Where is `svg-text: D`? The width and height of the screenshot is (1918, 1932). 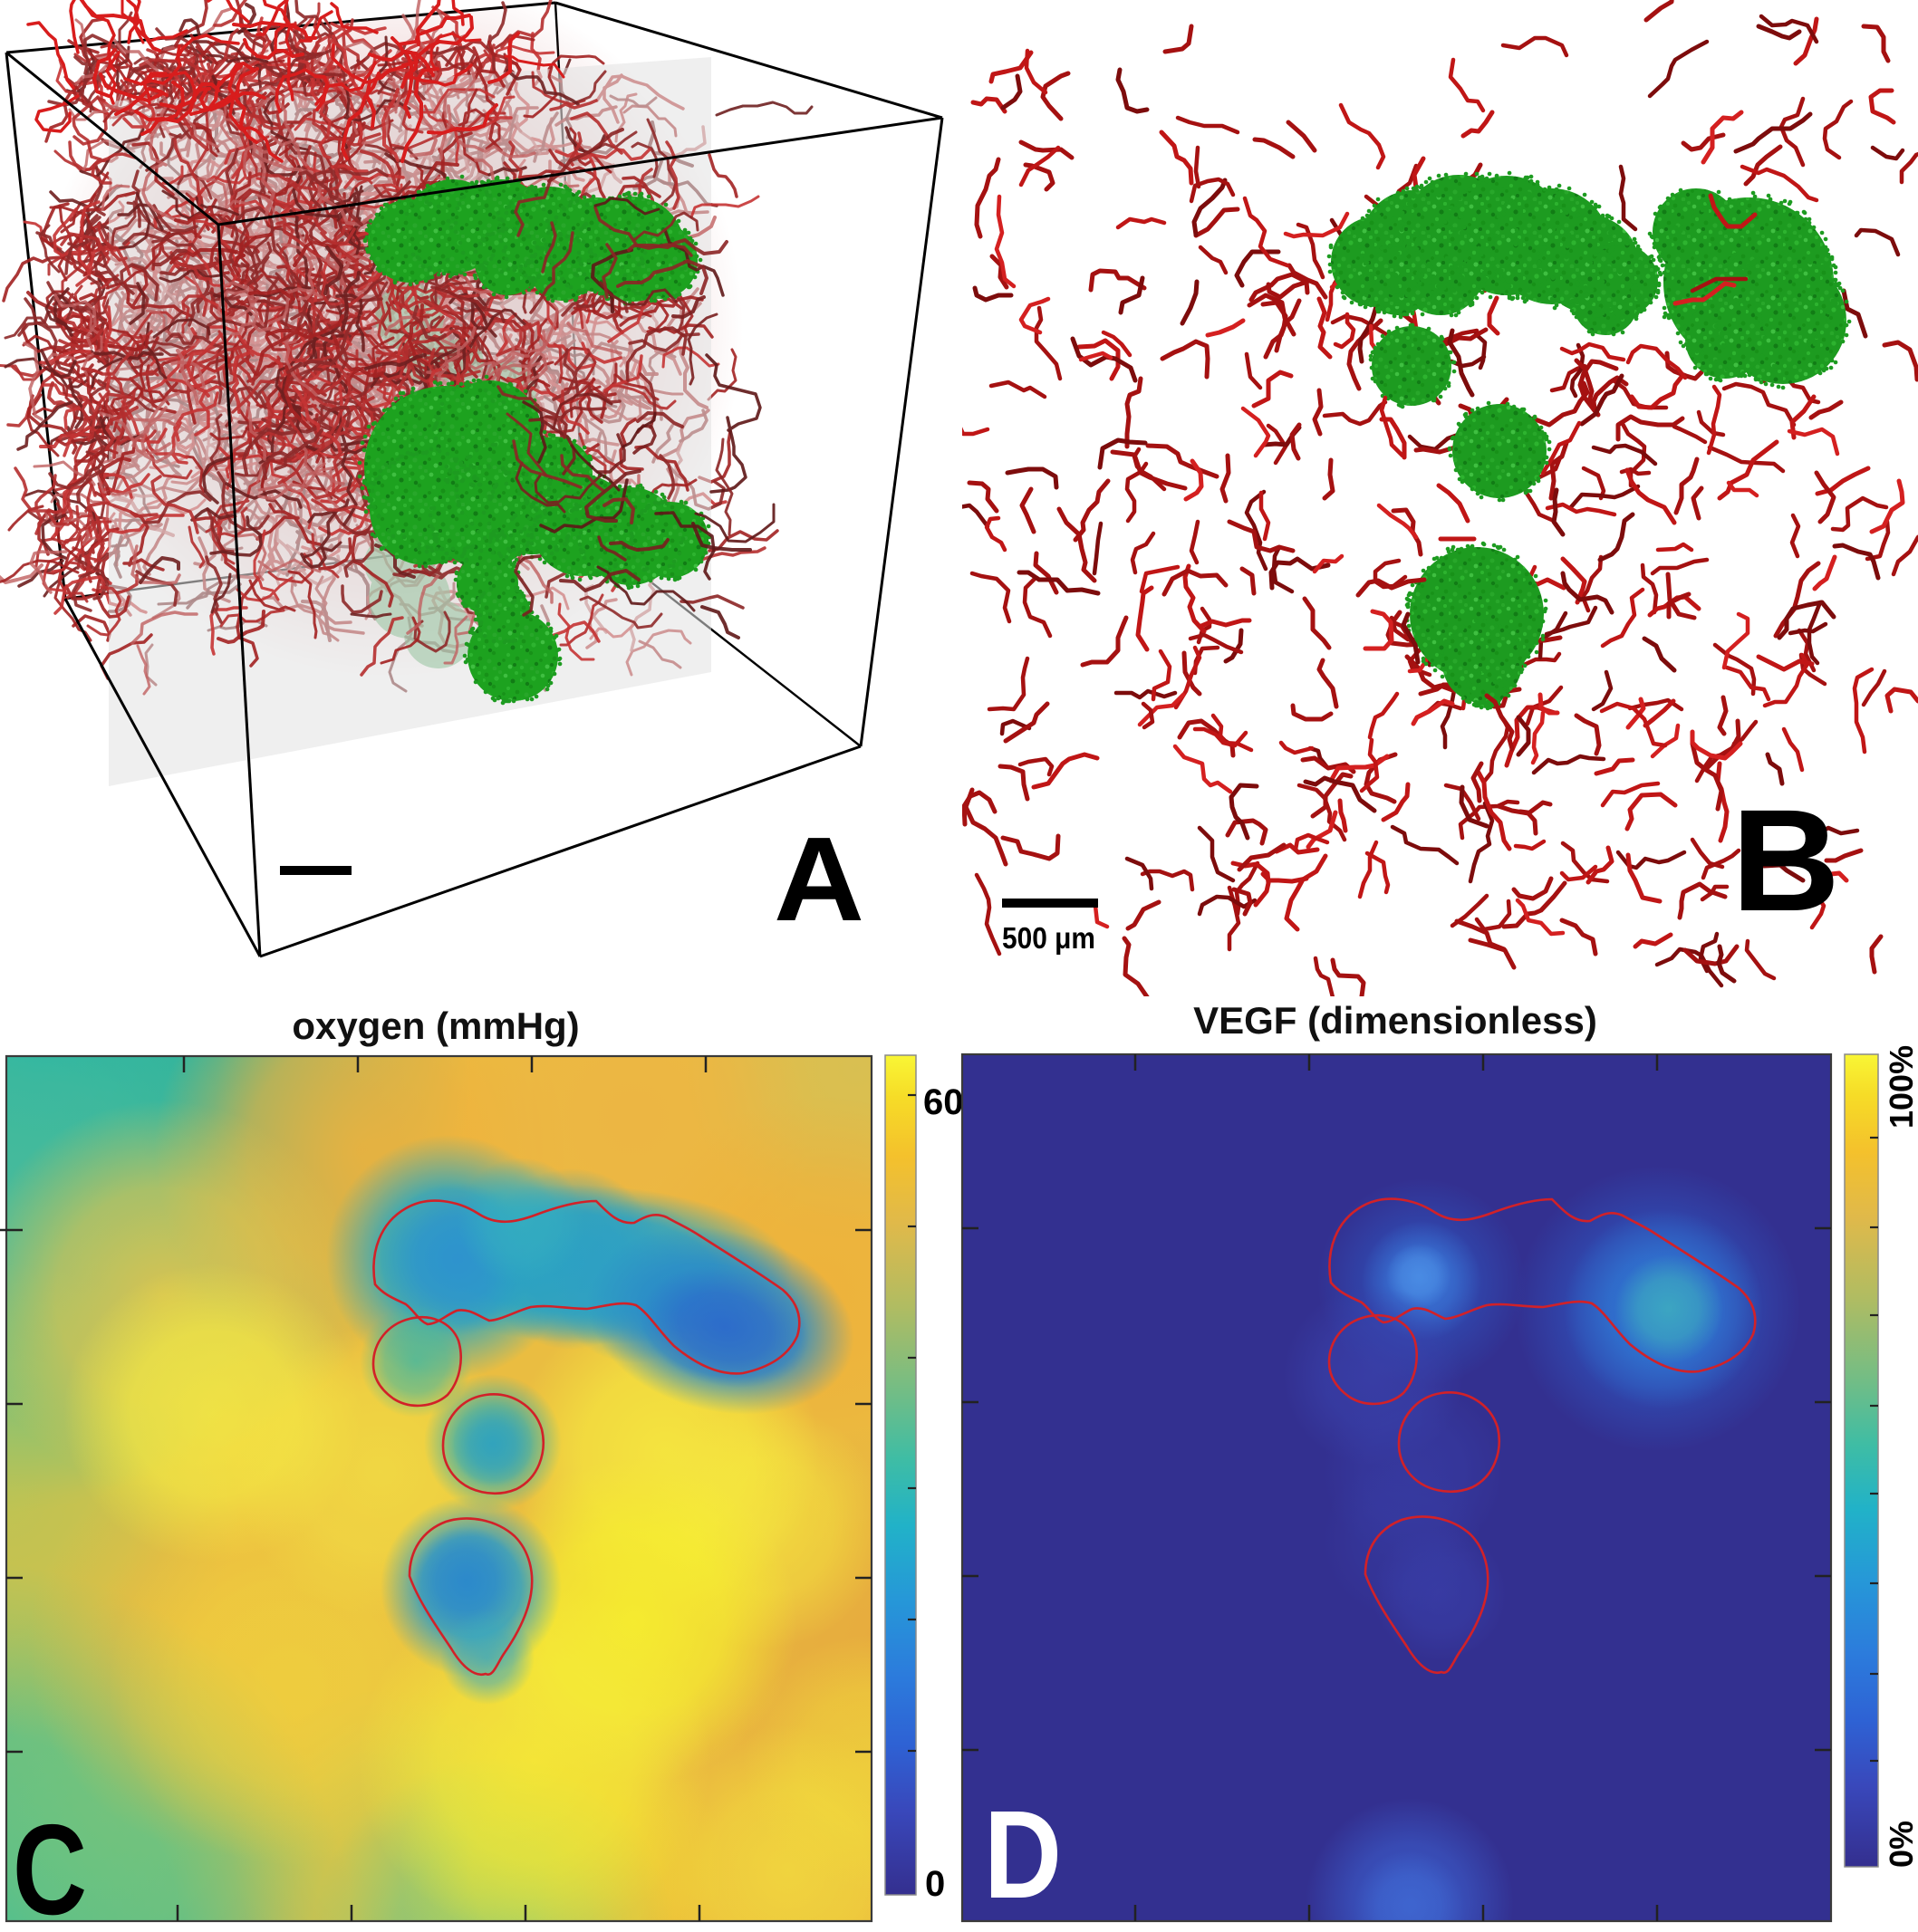
svg-text: D is located at coordinates (1023, 1855).